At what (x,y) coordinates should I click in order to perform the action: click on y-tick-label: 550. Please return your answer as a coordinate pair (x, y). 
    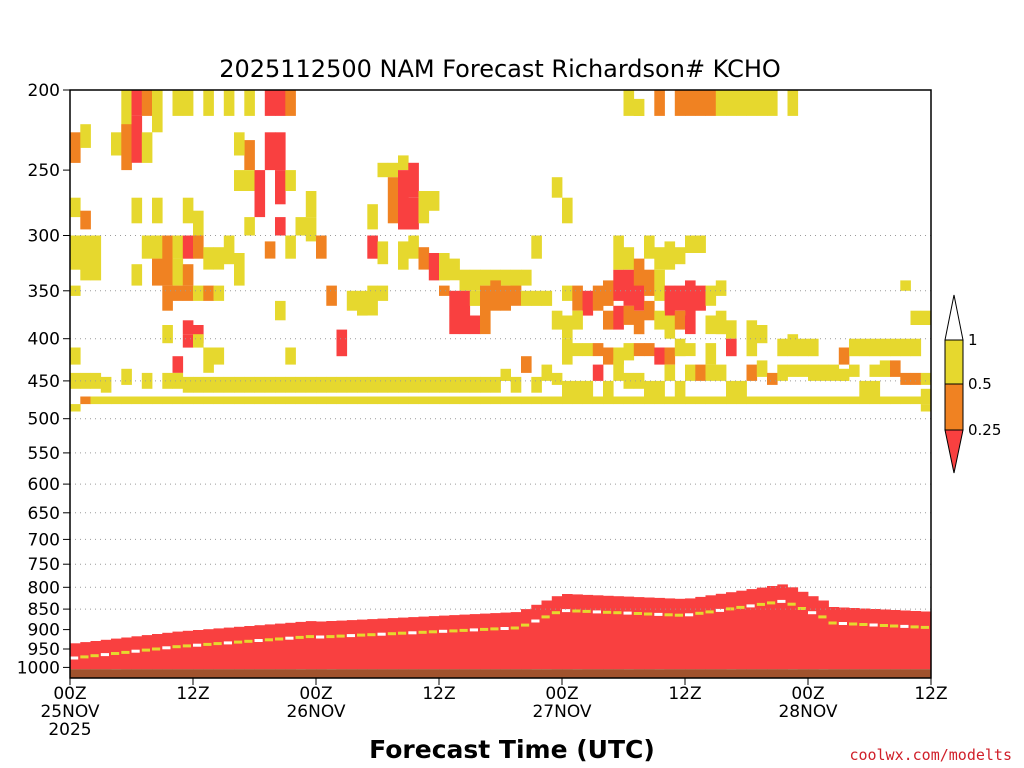
    Looking at the image, I should click on (44, 454).